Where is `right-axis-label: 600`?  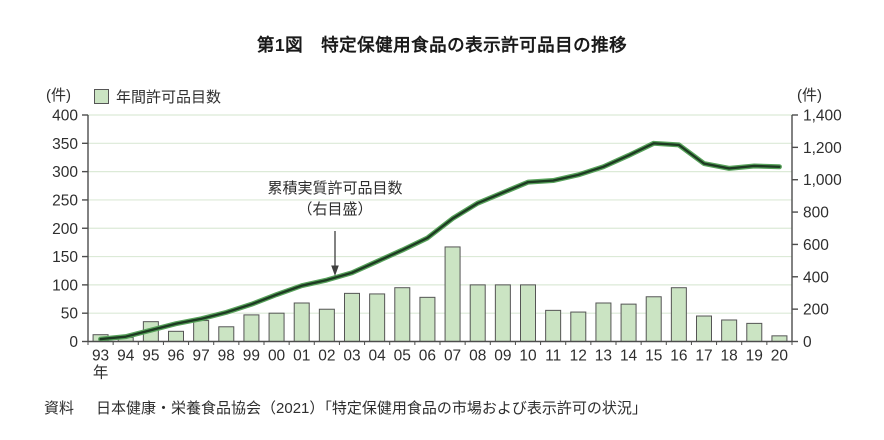
right-axis-label: 600 is located at coordinates (816, 245).